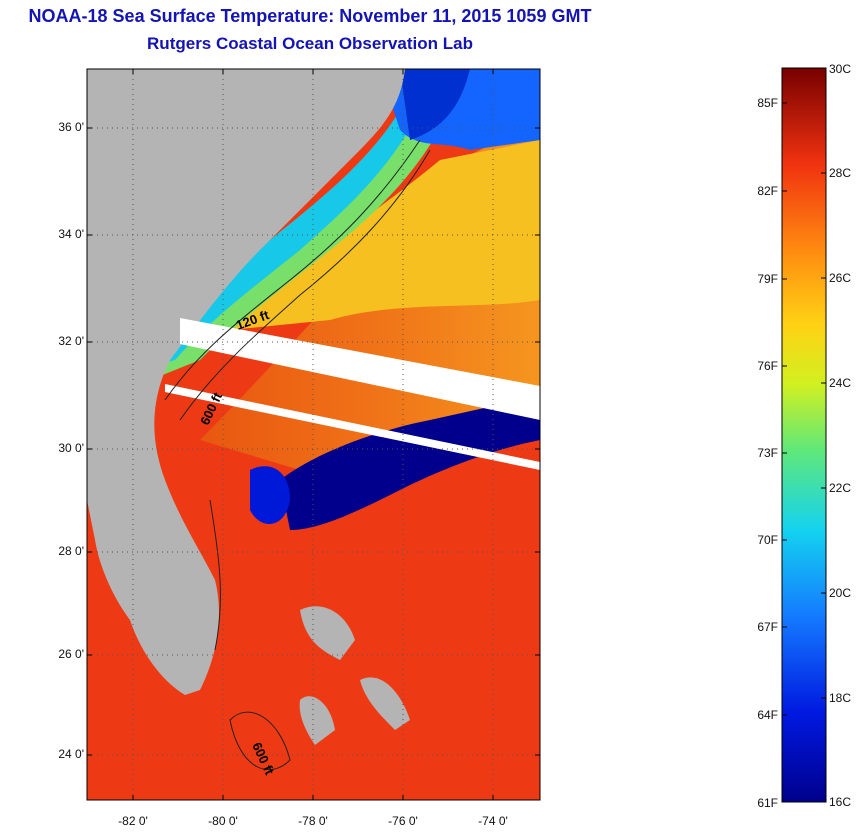 This screenshot has height=832, width=864. I want to click on lon-label: -76 0', so click(403, 821).